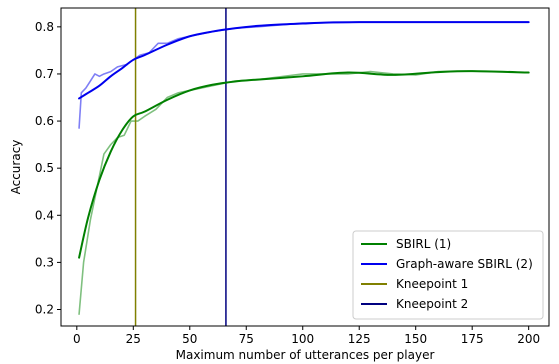 The image size is (559, 364). I want to click on y-tick-label: 0.4, so click(44, 215).